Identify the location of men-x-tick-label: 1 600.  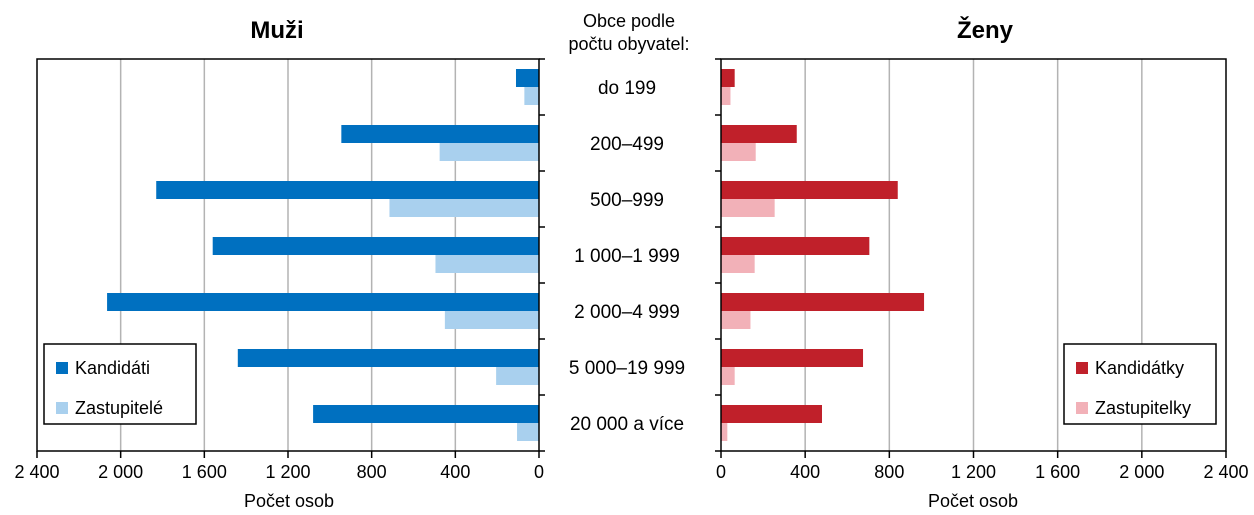
(204, 472).